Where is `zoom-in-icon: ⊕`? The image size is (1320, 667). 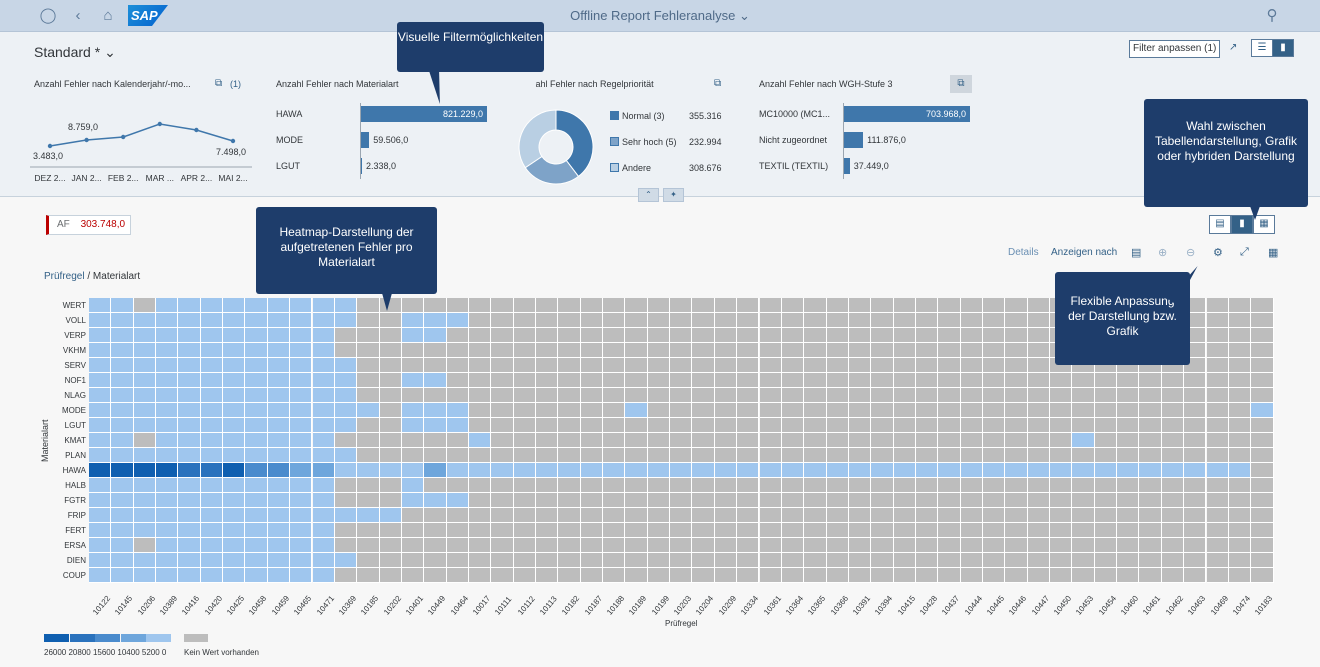 zoom-in-icon: ⊕ is located at coordinates (1163, 253).